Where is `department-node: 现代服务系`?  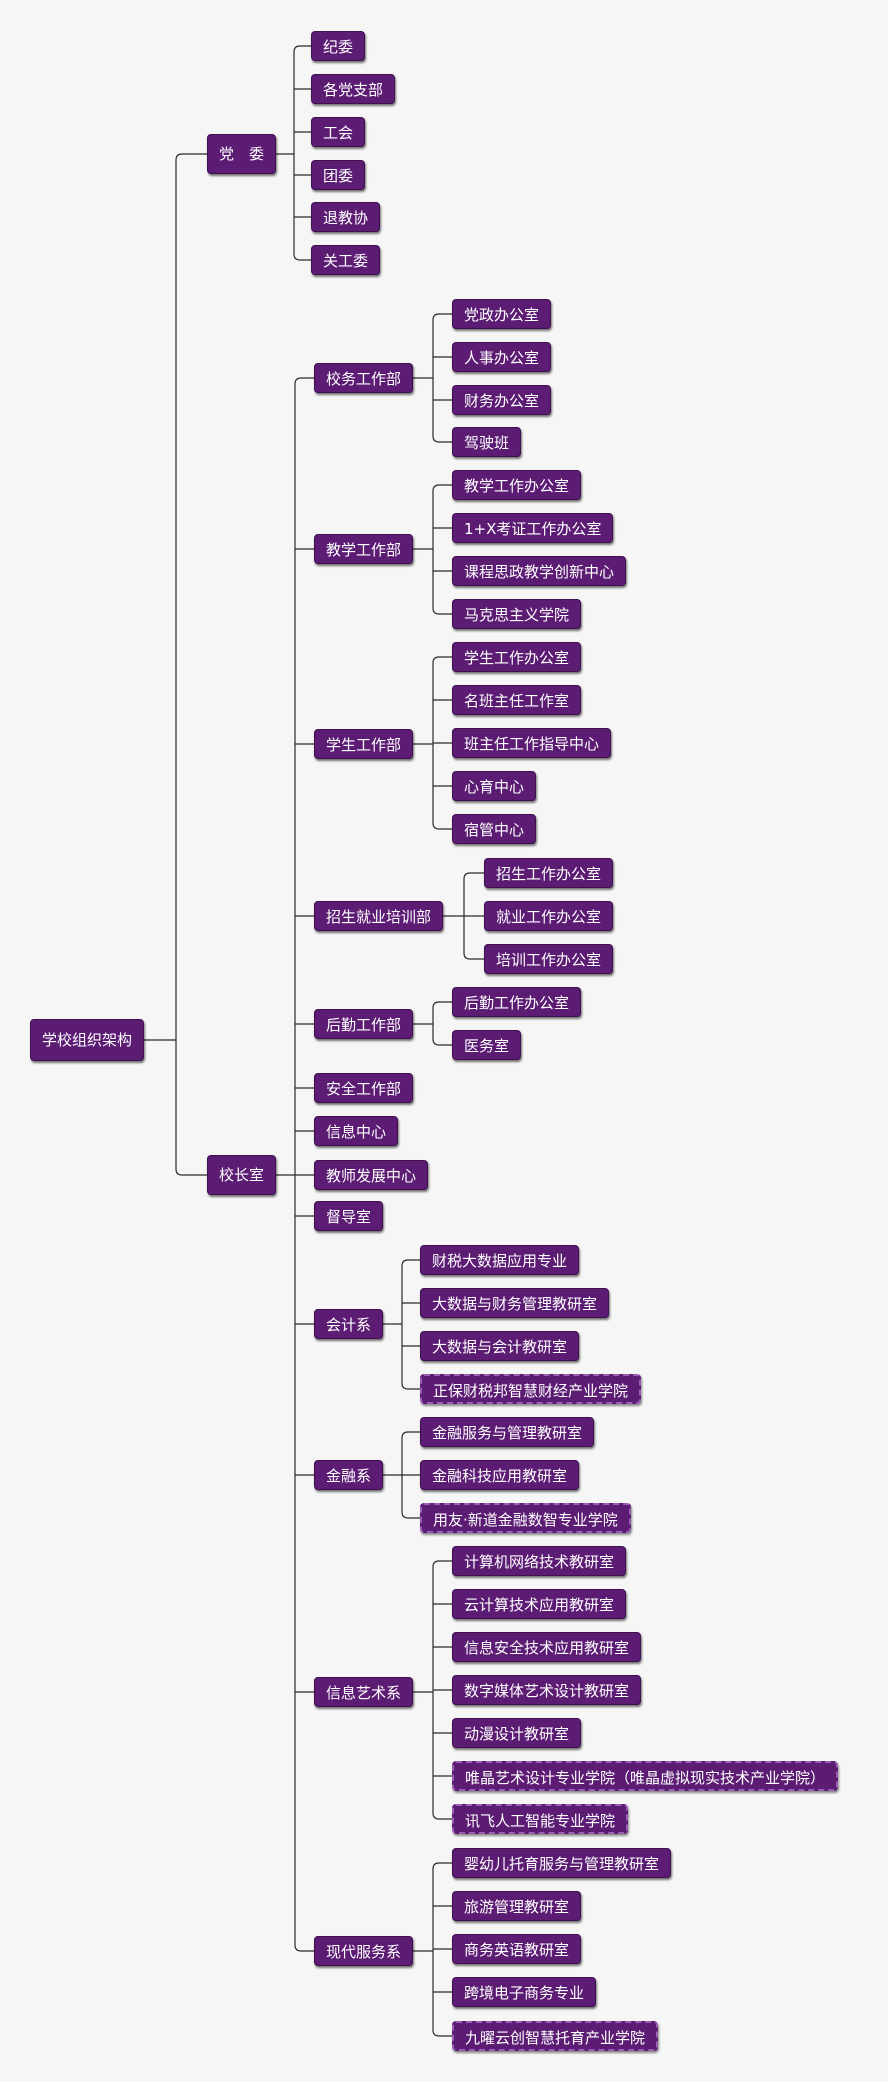 department-node: 现代服务系 is located at coordinates (364, 1951).